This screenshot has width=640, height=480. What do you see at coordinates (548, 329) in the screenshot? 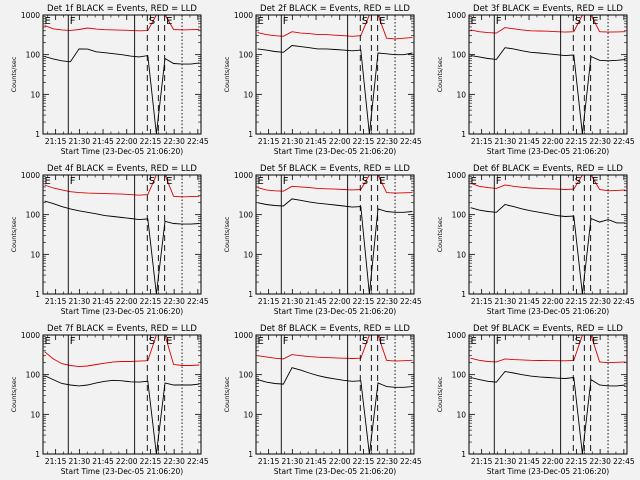
I see `panel-title: Det 9f BLACK = Events, RED = LLD` at bounding box center [548, 329].